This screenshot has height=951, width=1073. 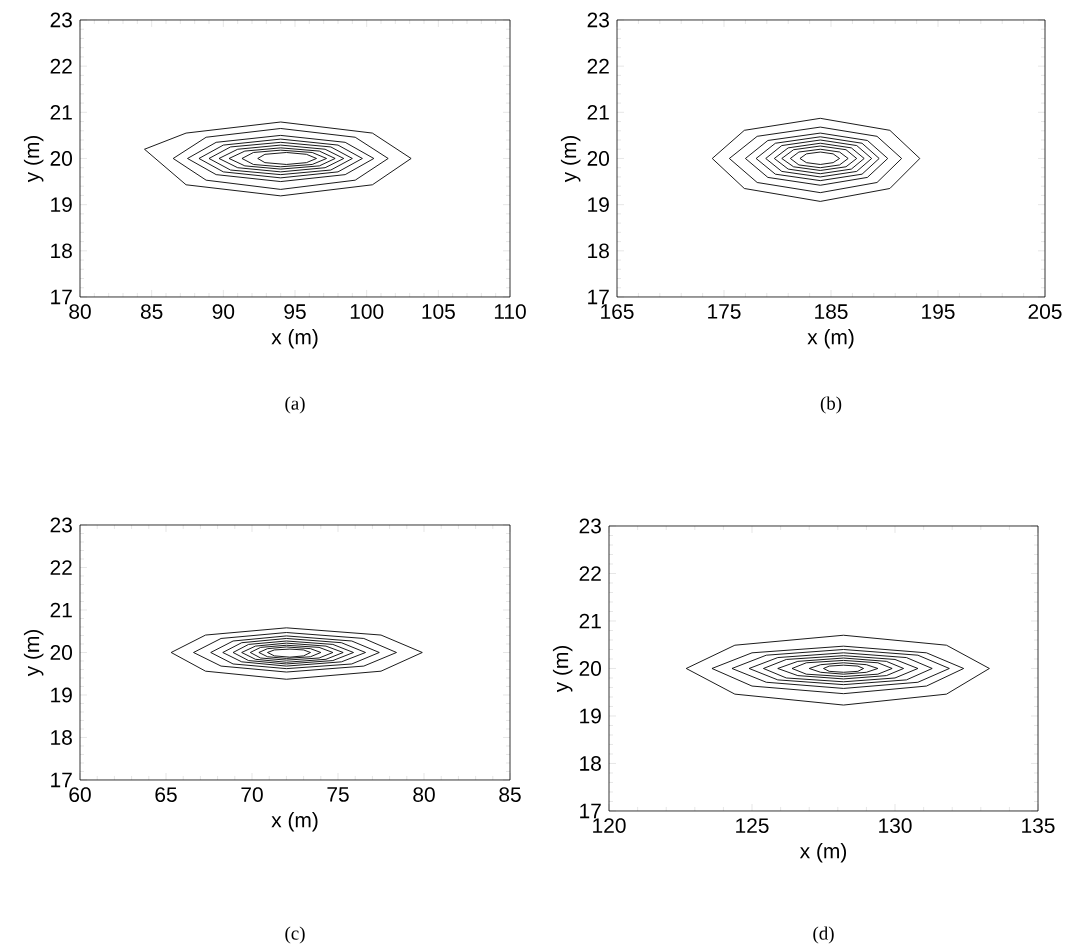 I want to click on x-tick-label: 205, so click(x=1045, y=311).